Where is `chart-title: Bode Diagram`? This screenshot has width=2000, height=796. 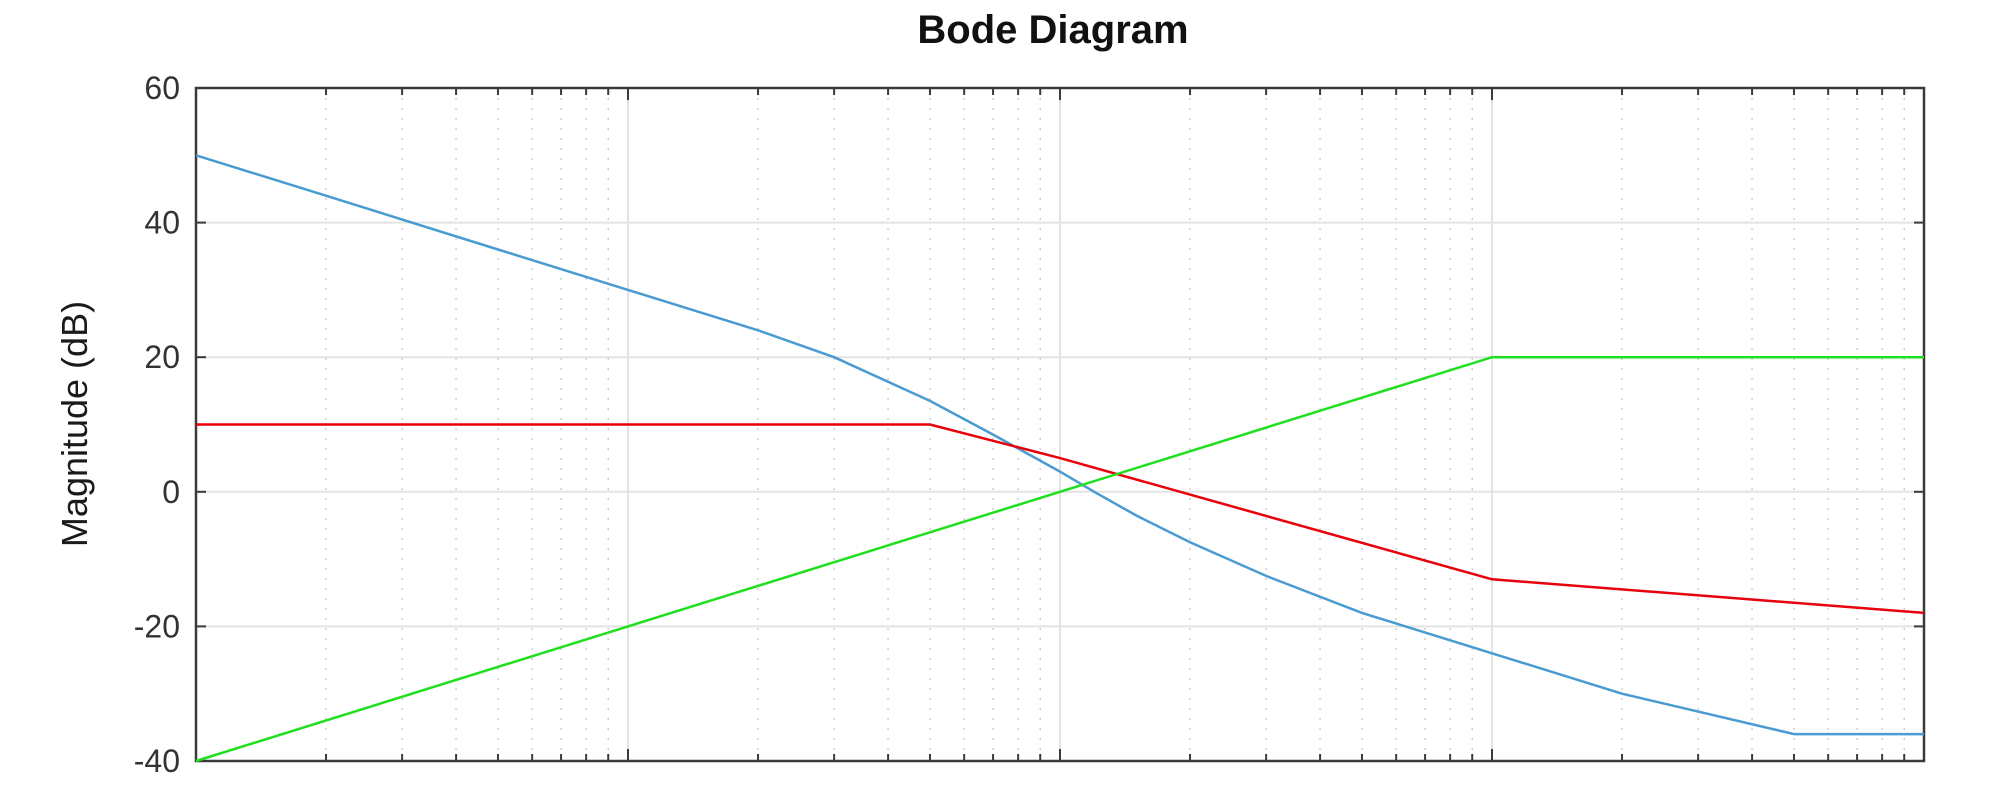
chart-title: Bode Diagram is located at coordinates (1052, 30).